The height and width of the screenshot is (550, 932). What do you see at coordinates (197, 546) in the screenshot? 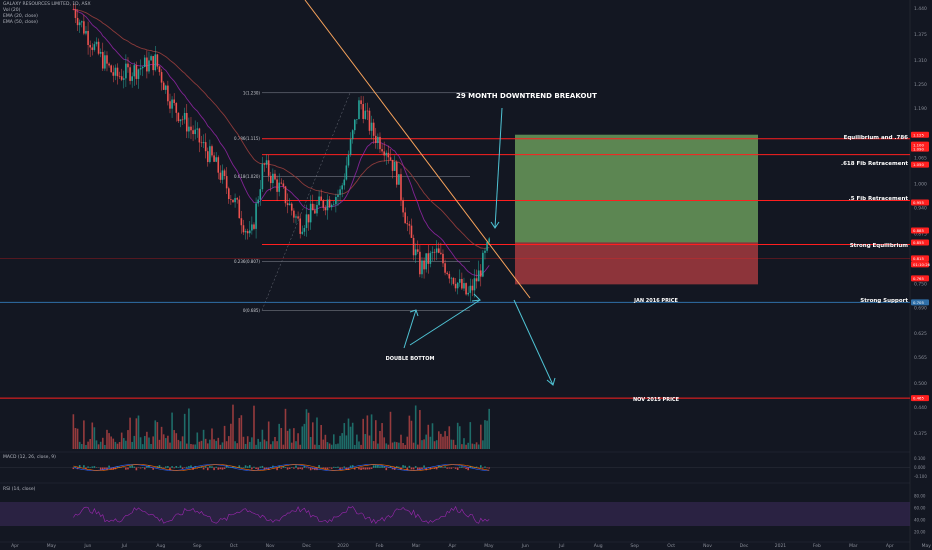
I see `time-tick: Sep` at bounding box center [197, 546].